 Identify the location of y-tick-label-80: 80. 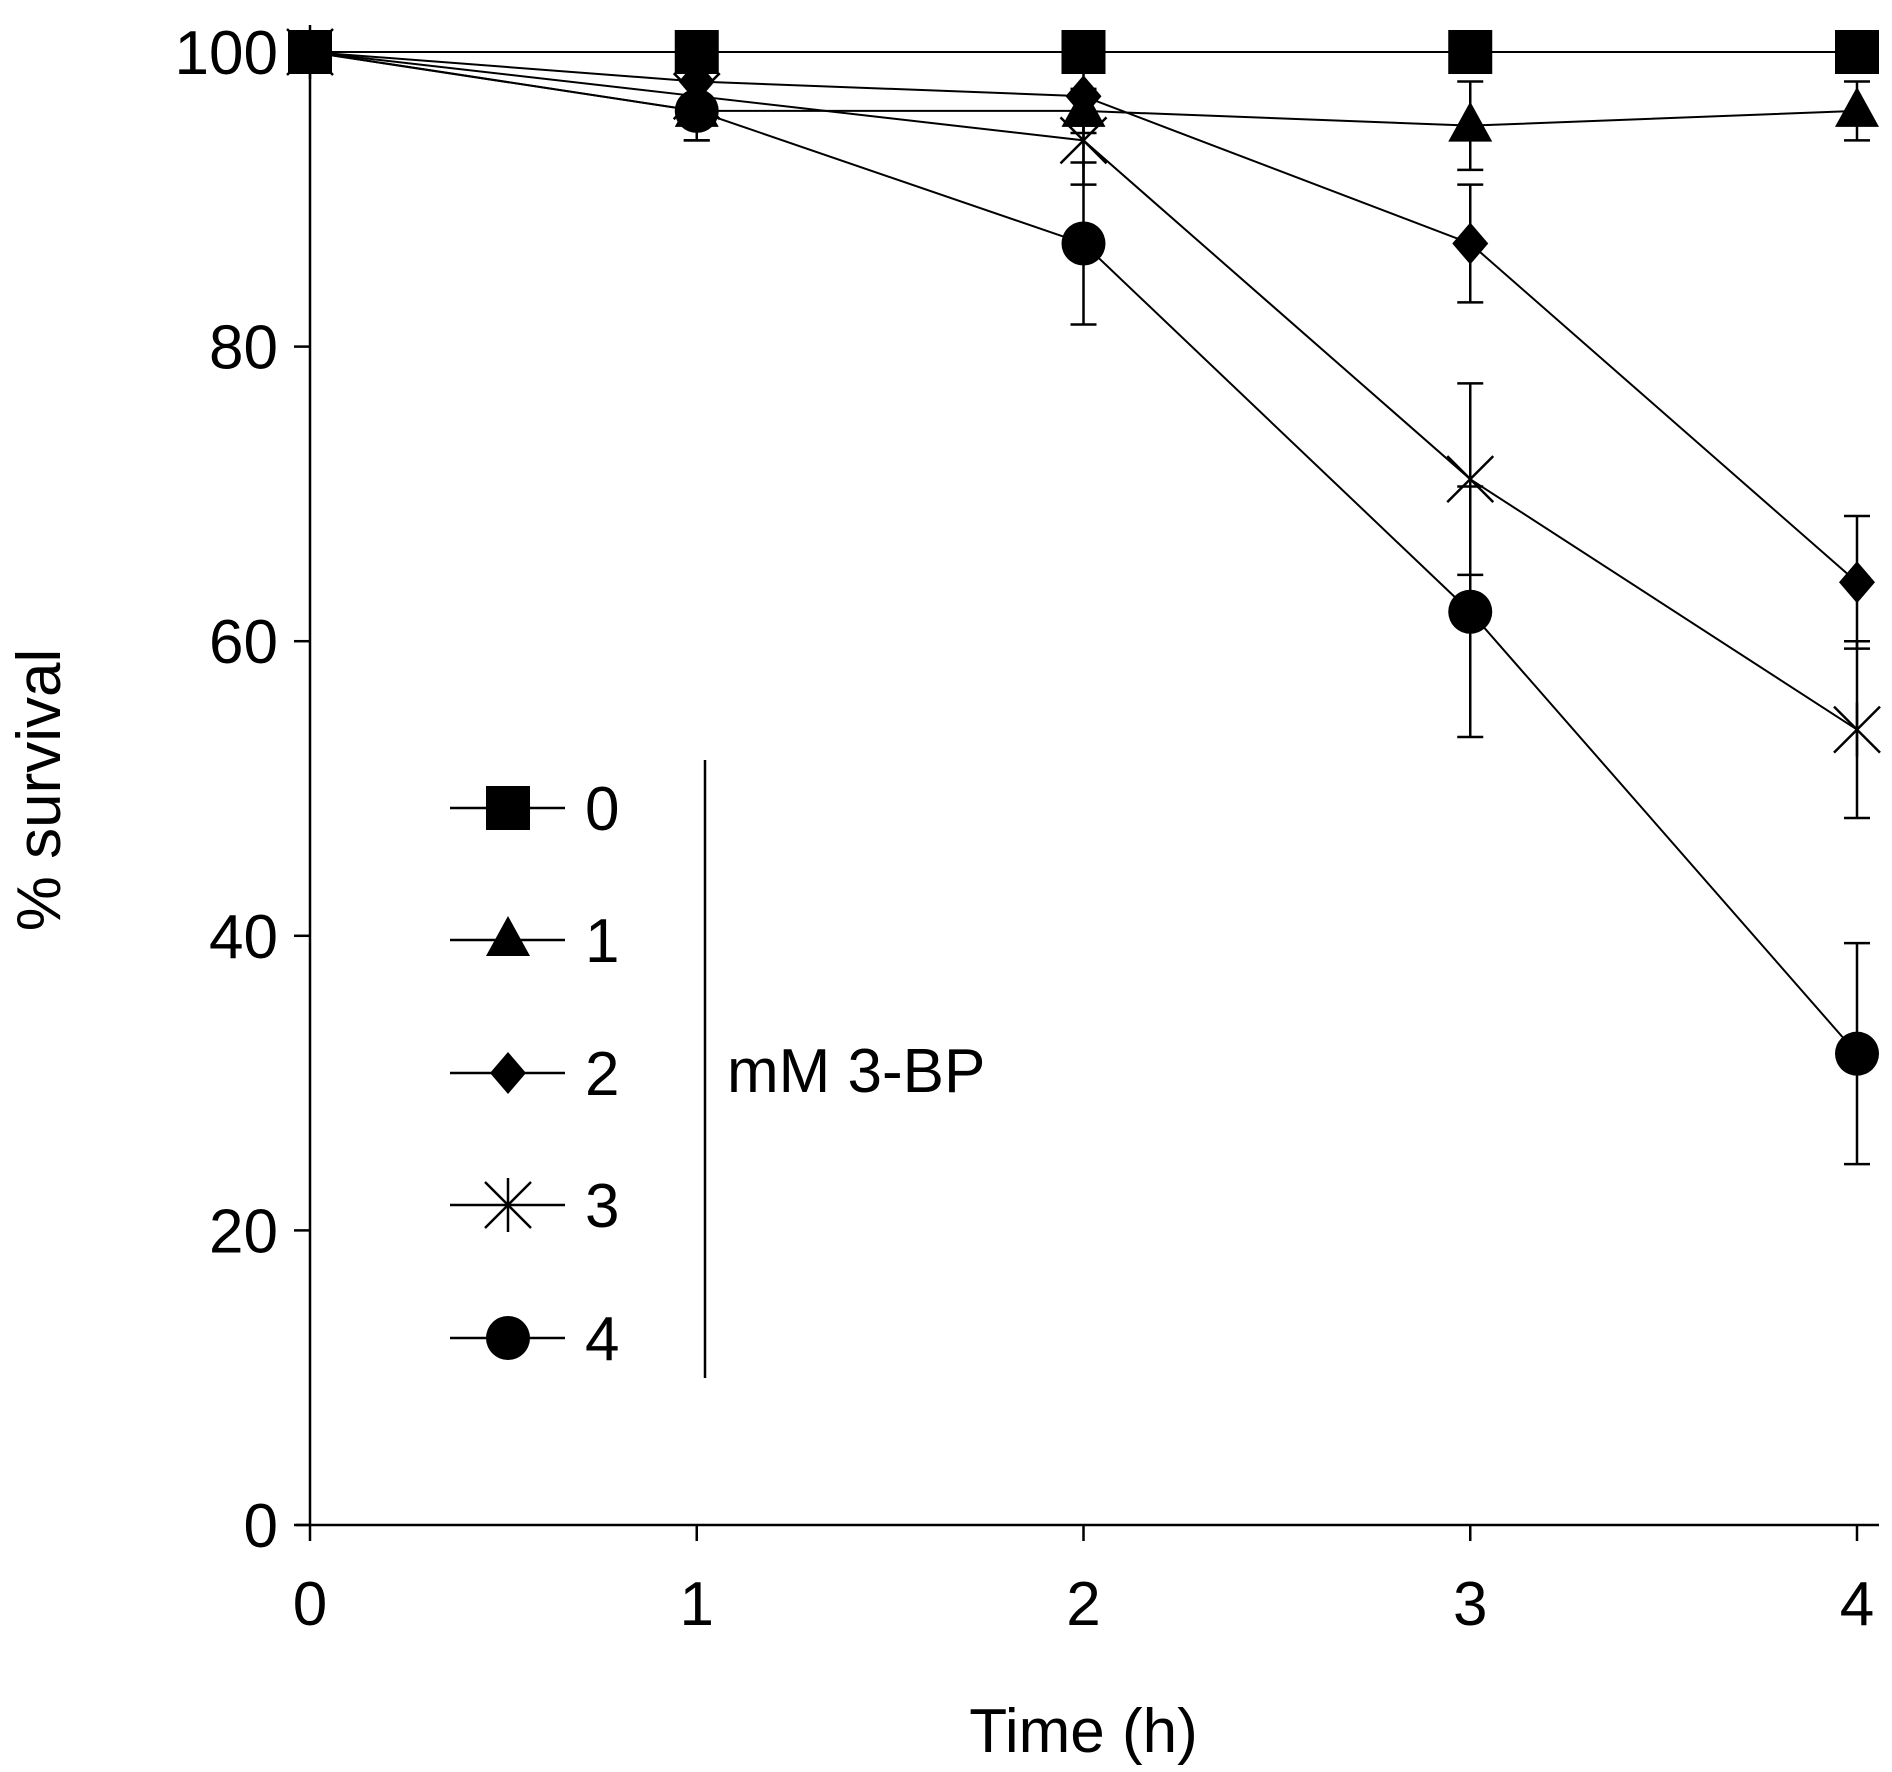
(243, 348).